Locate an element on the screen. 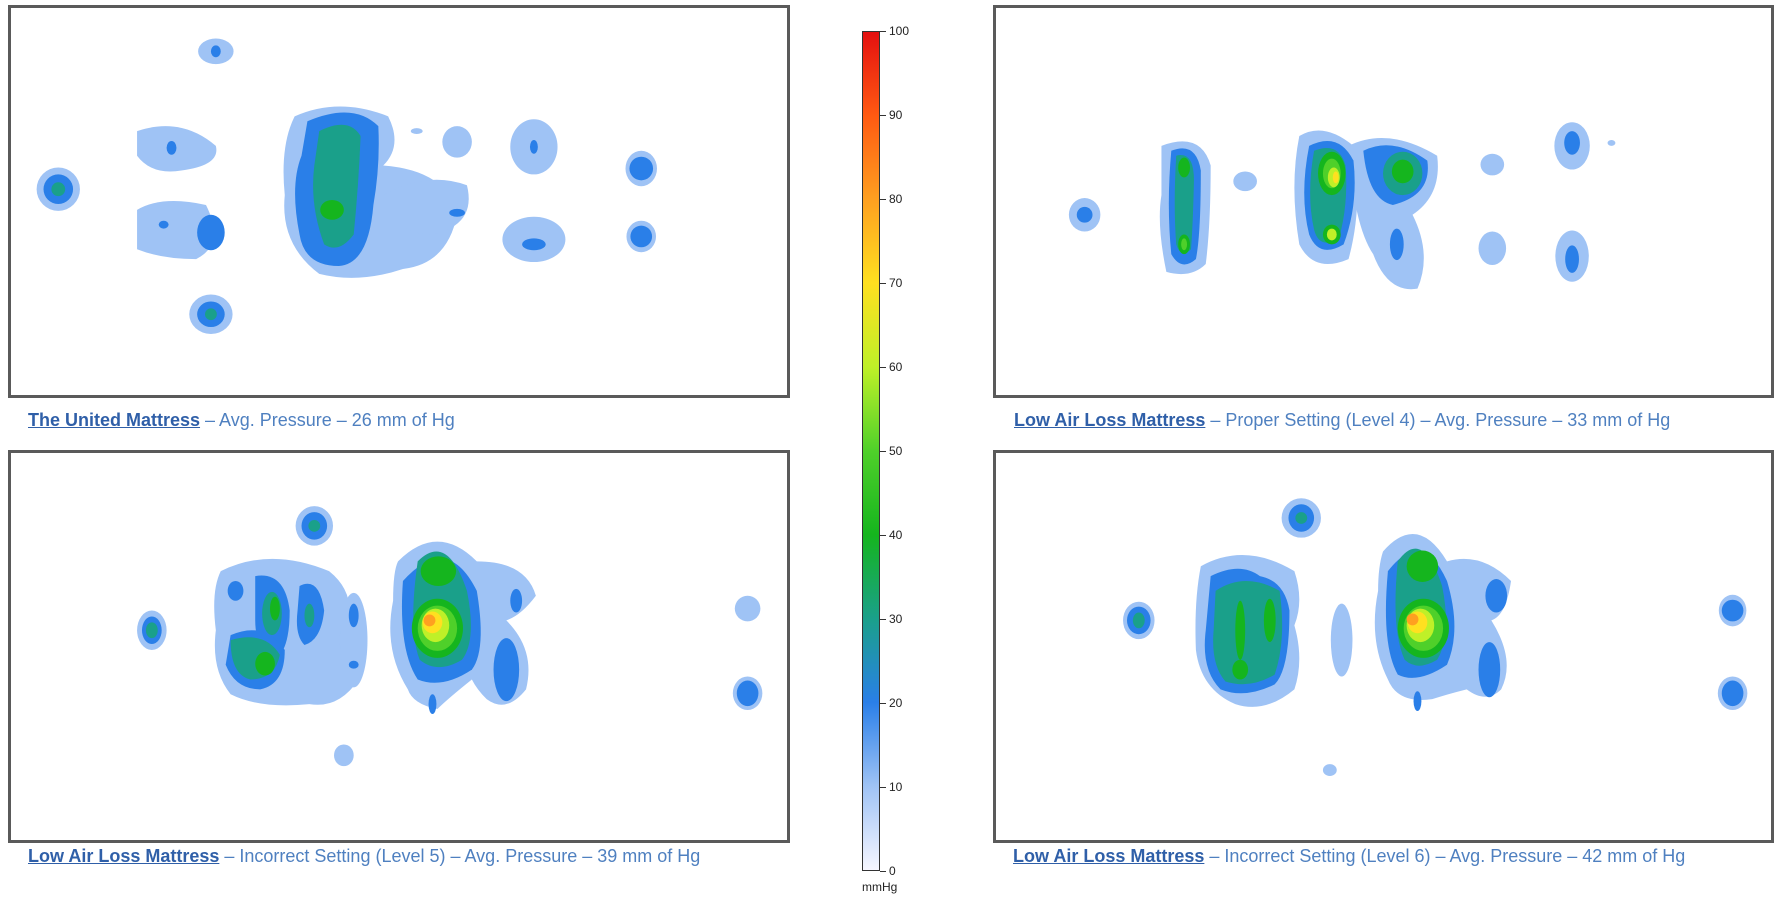 This screenshot has height=898, width=1774. pressure-map-united-svg is located at coordinates (346, 186).